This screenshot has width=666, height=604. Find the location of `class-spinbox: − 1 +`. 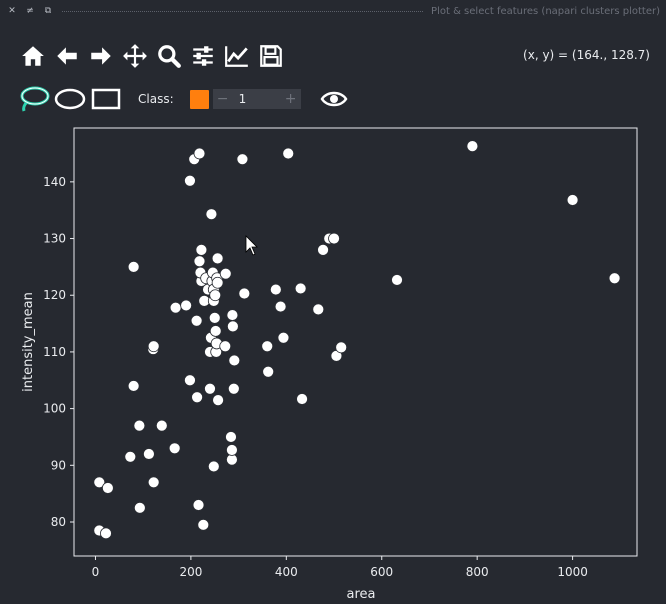

class-spinbox: − 1 + is located at coordinates (256, 99).